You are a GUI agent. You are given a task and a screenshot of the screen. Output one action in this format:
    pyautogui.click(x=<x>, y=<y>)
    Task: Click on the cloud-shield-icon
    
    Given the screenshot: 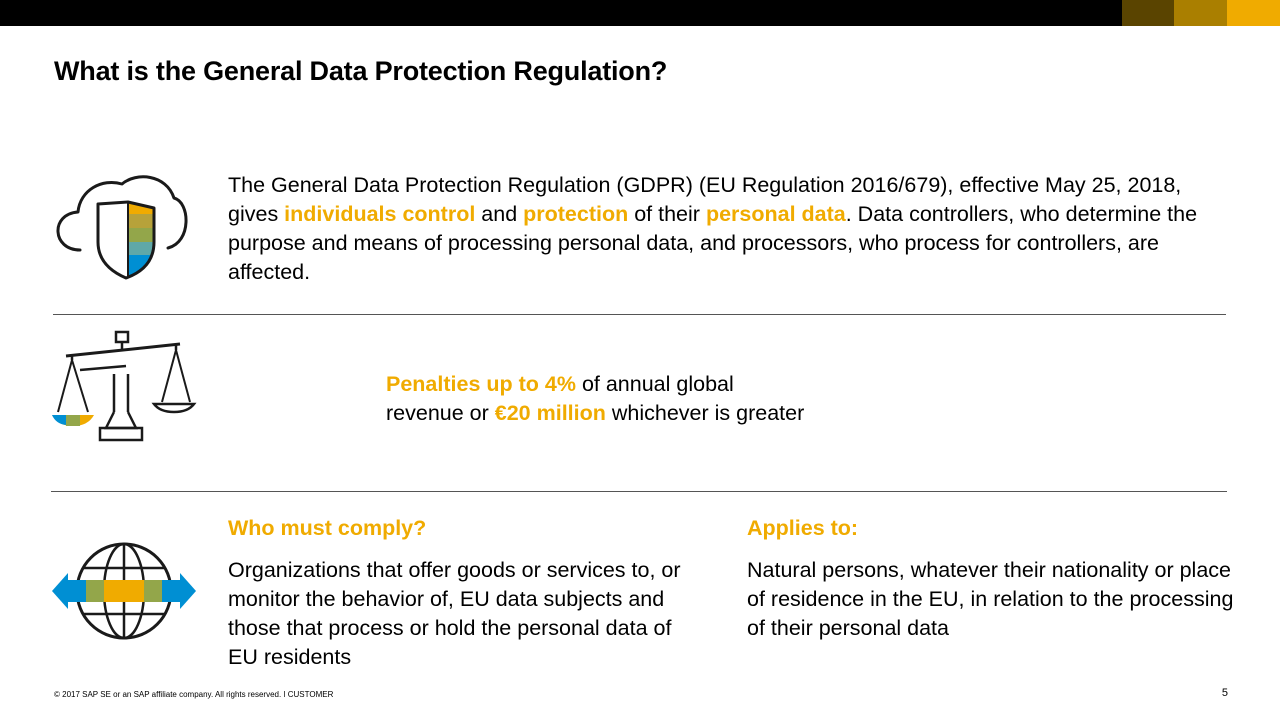 What is the action you would take?
    pyautogui.click(x=122, y=227)
    